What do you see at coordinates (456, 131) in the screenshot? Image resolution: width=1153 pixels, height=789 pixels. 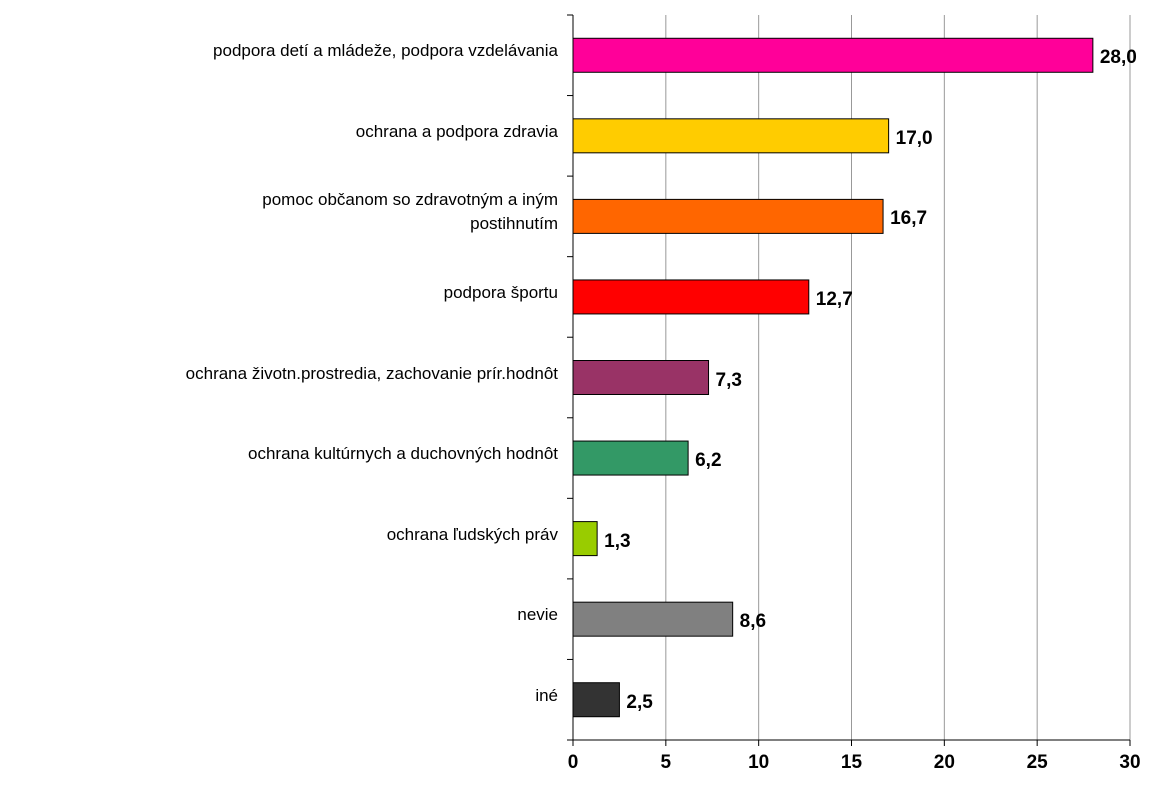 I see `category-label: ochrana a podpora zdravia` at bounding box center [456, 131].